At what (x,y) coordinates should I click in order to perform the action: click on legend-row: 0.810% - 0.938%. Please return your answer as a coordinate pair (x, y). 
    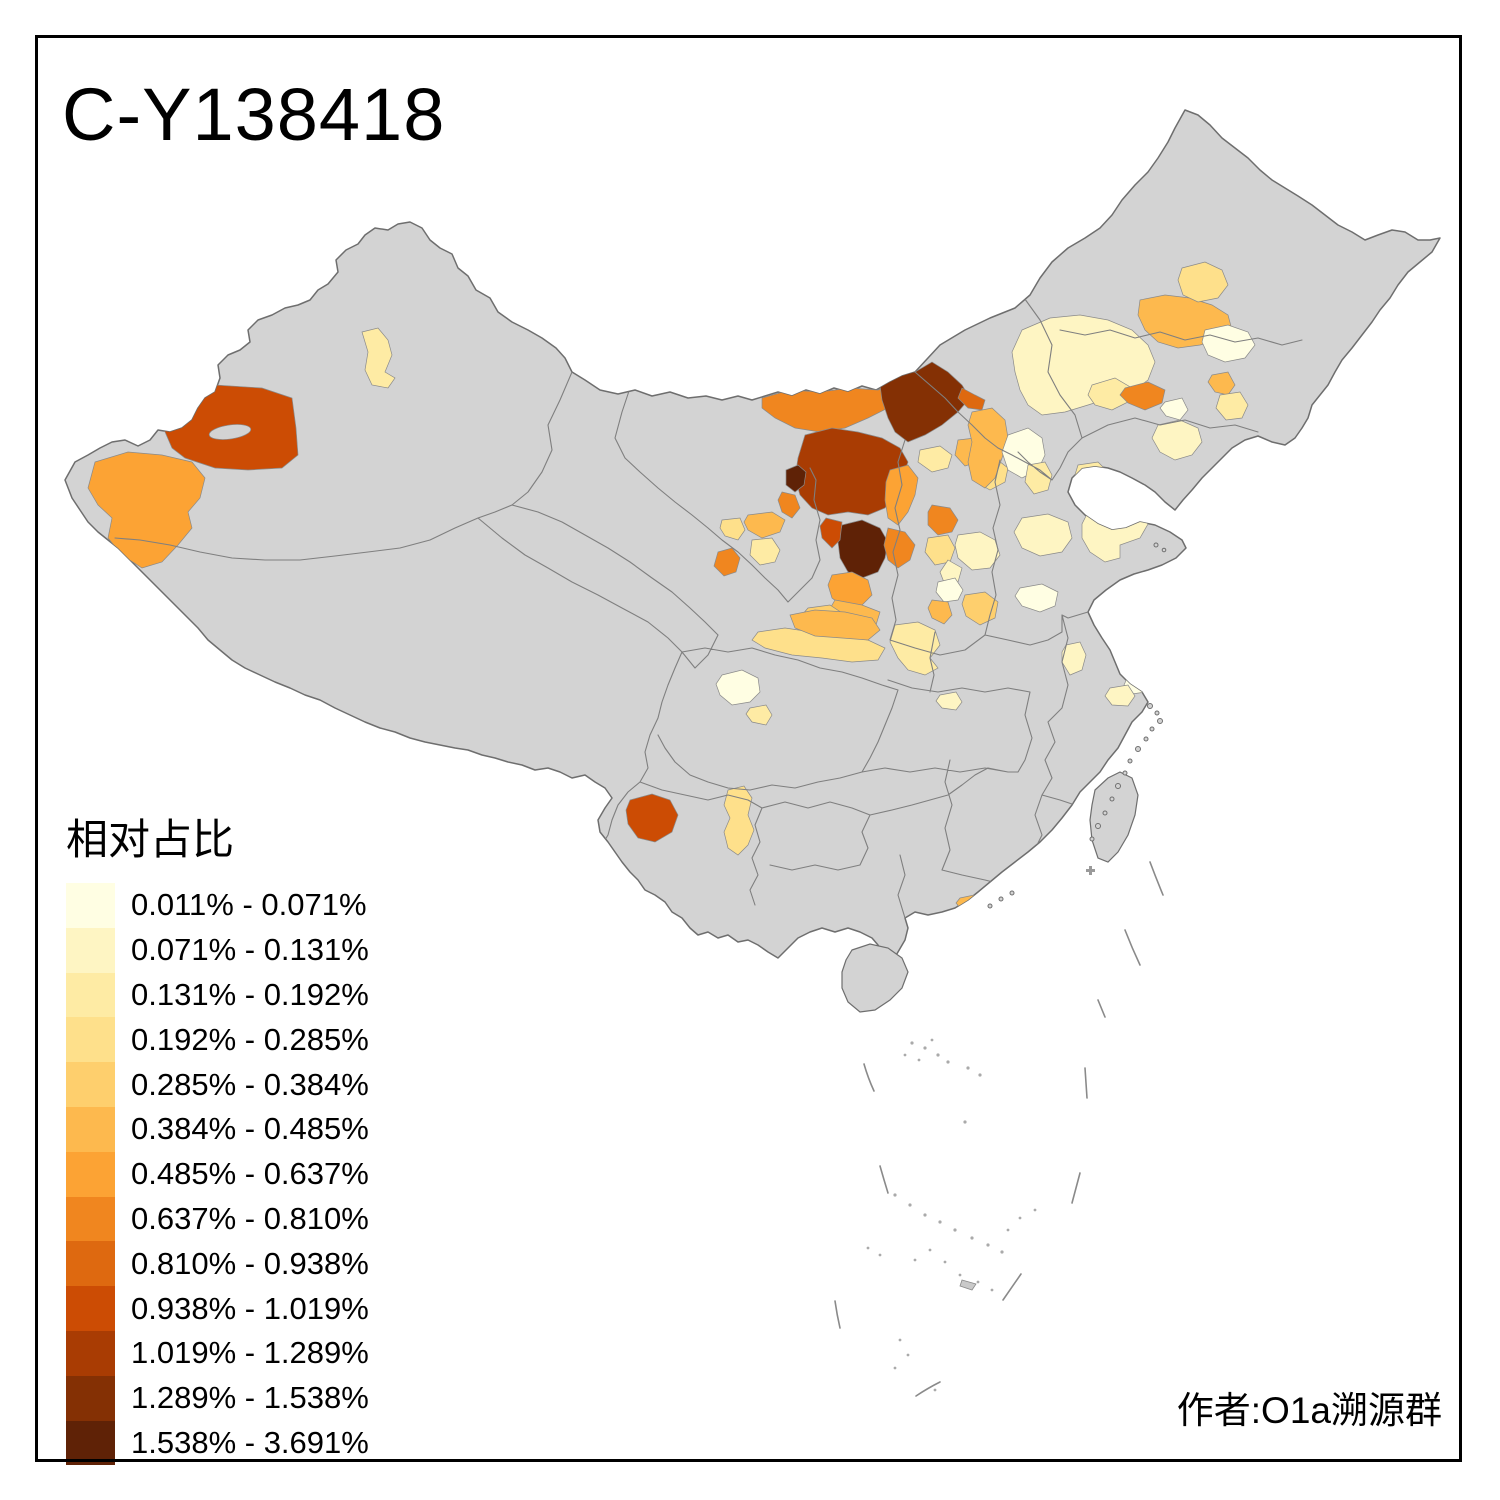
    Looking at the image, I should click on (217, 1264).